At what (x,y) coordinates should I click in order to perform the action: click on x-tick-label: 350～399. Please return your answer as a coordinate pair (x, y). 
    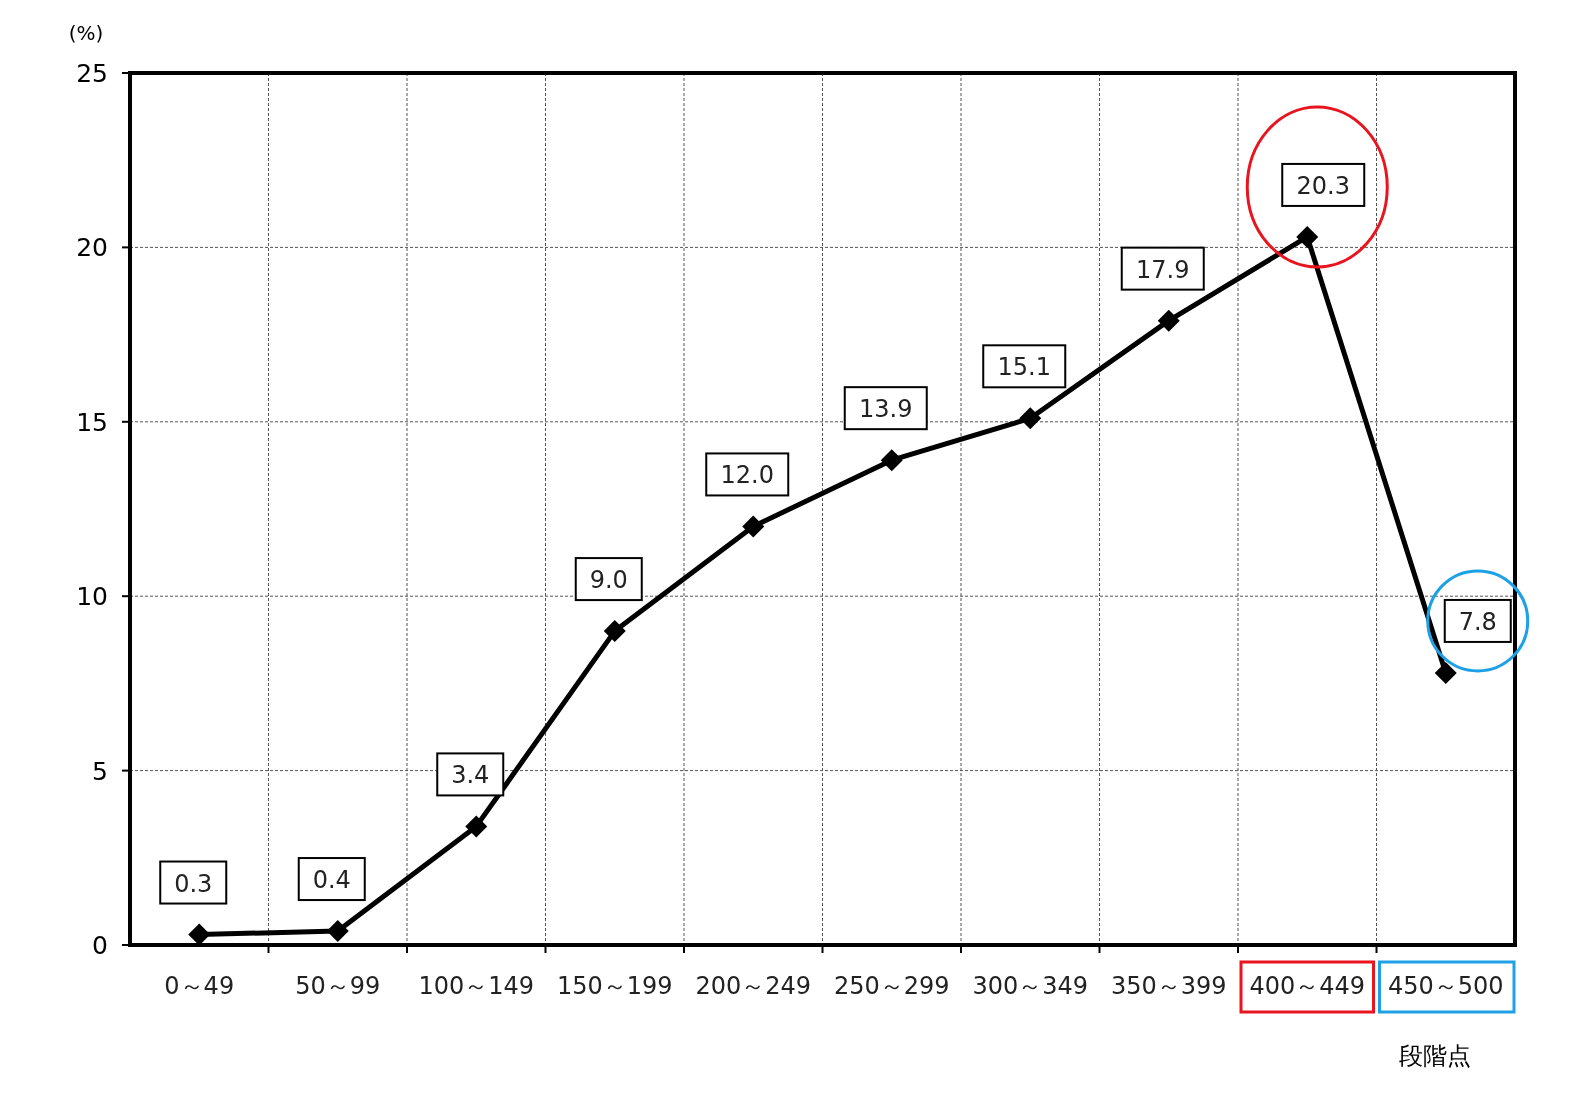
    Looking at the image, I should click on (1168, 986).